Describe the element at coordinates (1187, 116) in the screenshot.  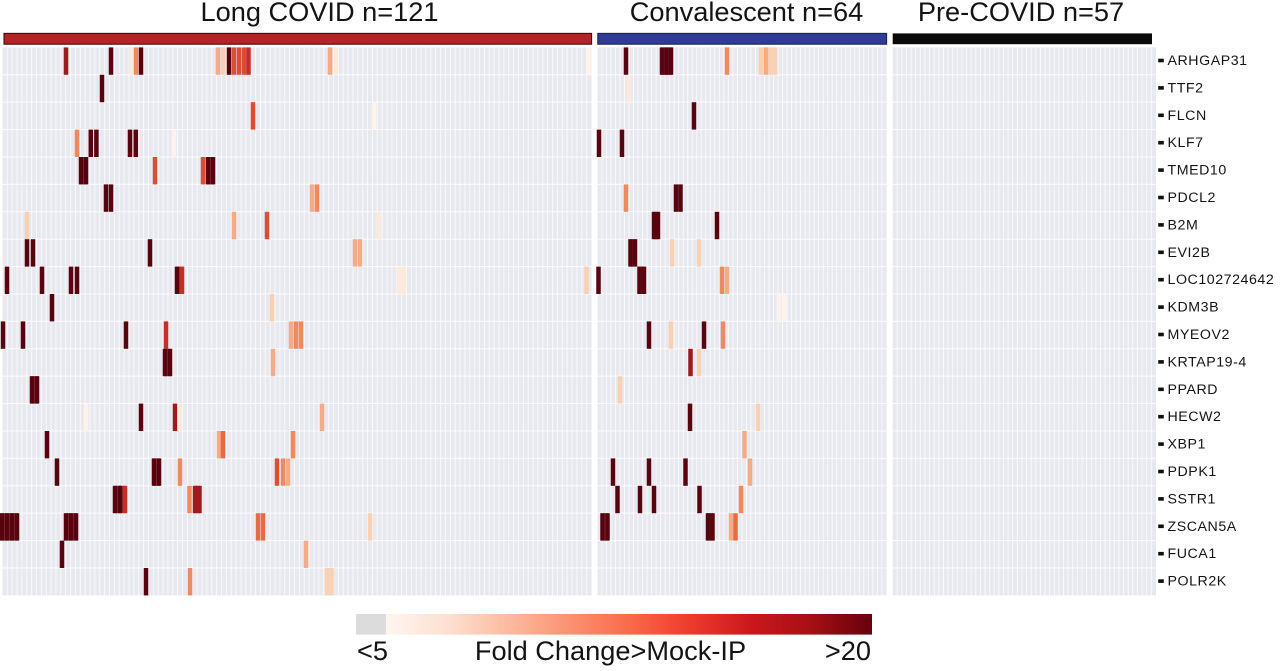
I see `svg-text: FLCN` at that location.